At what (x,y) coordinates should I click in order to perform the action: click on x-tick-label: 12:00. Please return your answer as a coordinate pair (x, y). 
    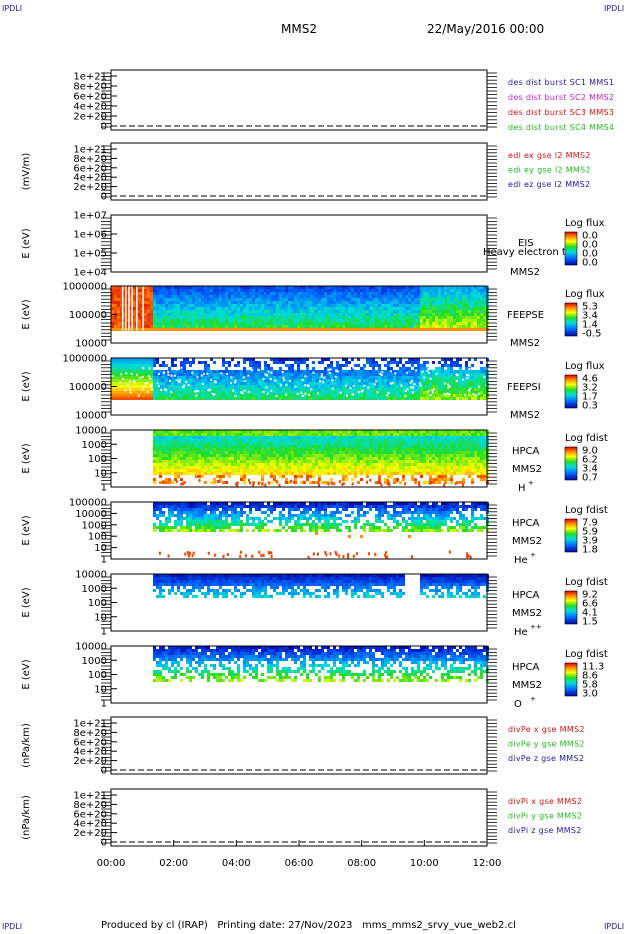
    Looking at the image, I should click on (487, 863).